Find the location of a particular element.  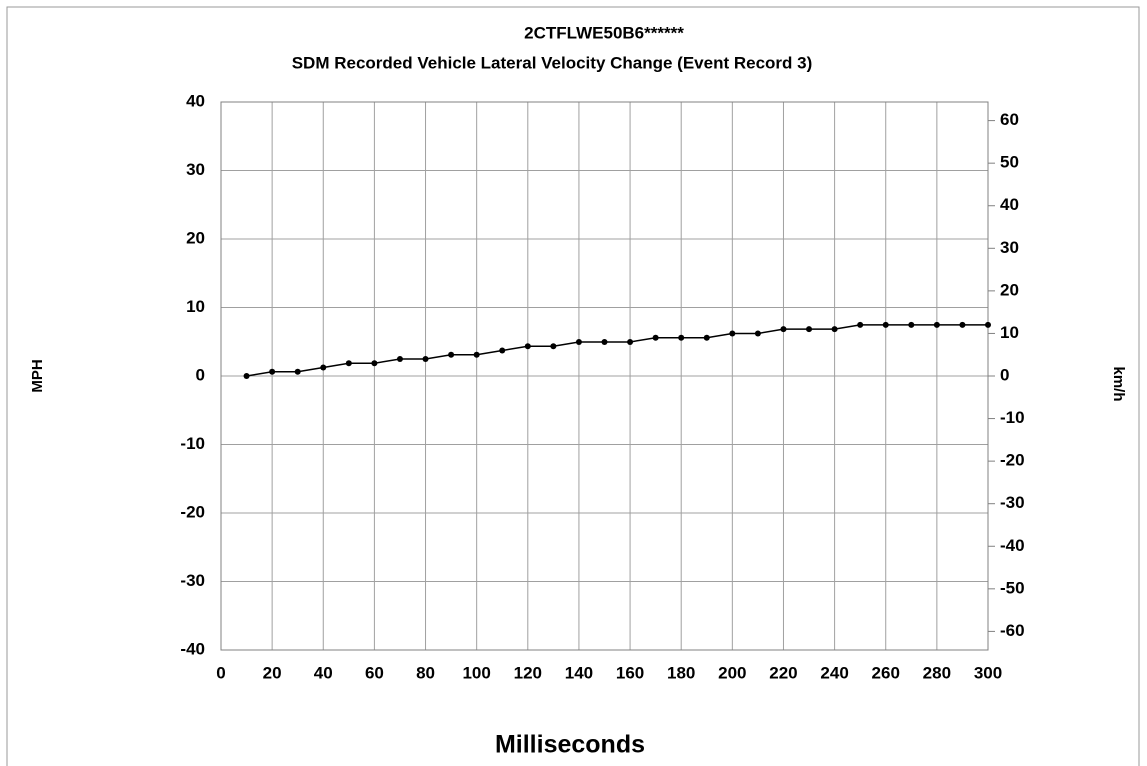

y2-tick-label: -30 is located at coordinates (1012, 502).